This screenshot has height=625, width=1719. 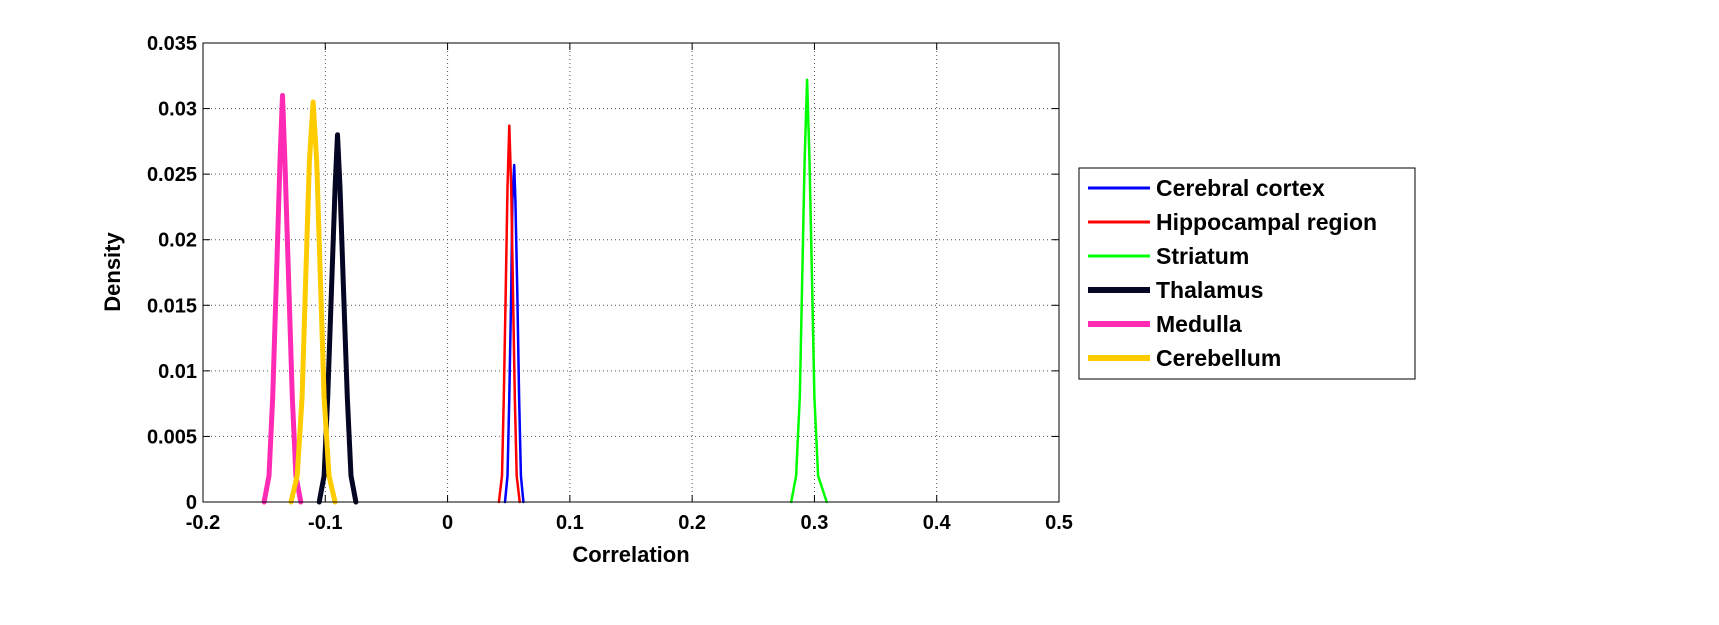 I want to click on x-tick-label: -0.1, so click(x=325, y=523).